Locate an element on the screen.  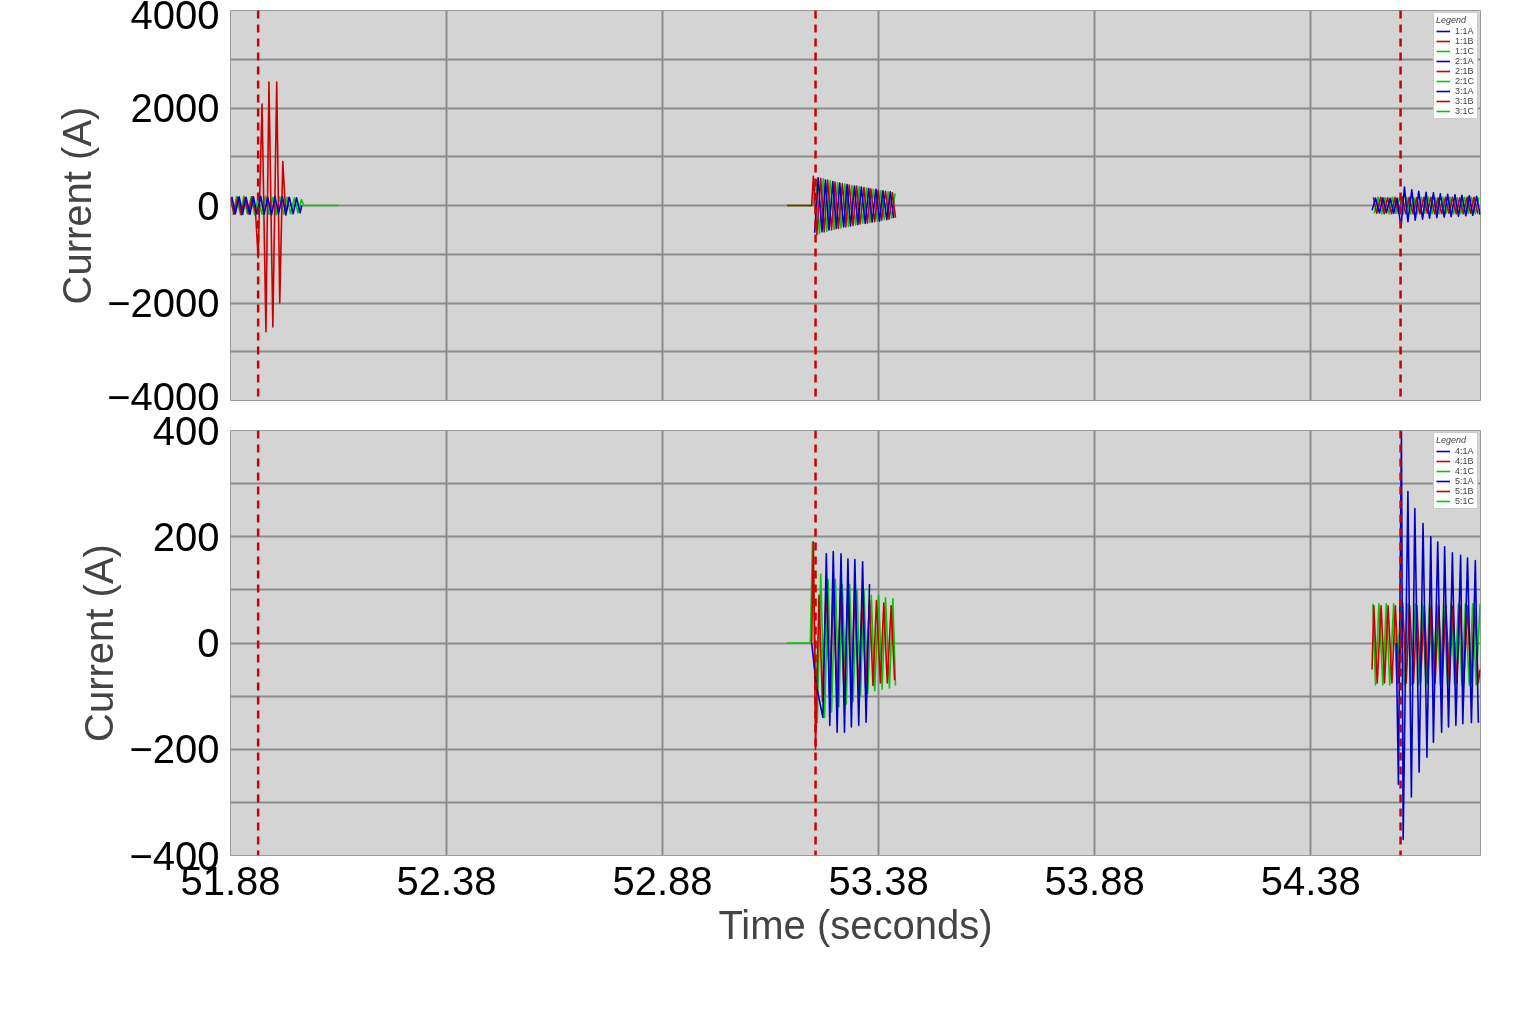
y-tick-label: −200 is located at coordinates (174, 749).